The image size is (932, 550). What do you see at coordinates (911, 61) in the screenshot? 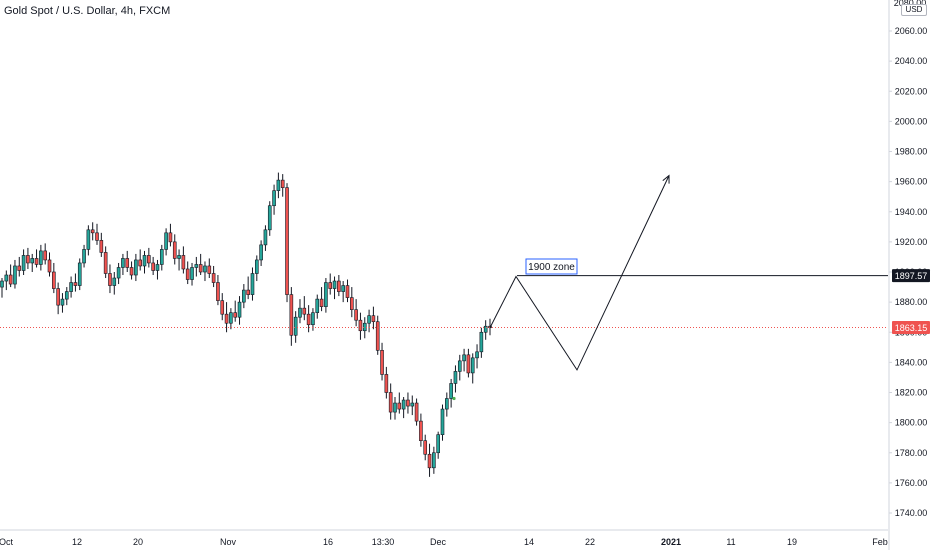
I see `price-tick-label: 2040.00` at bounding box center [911, 61].